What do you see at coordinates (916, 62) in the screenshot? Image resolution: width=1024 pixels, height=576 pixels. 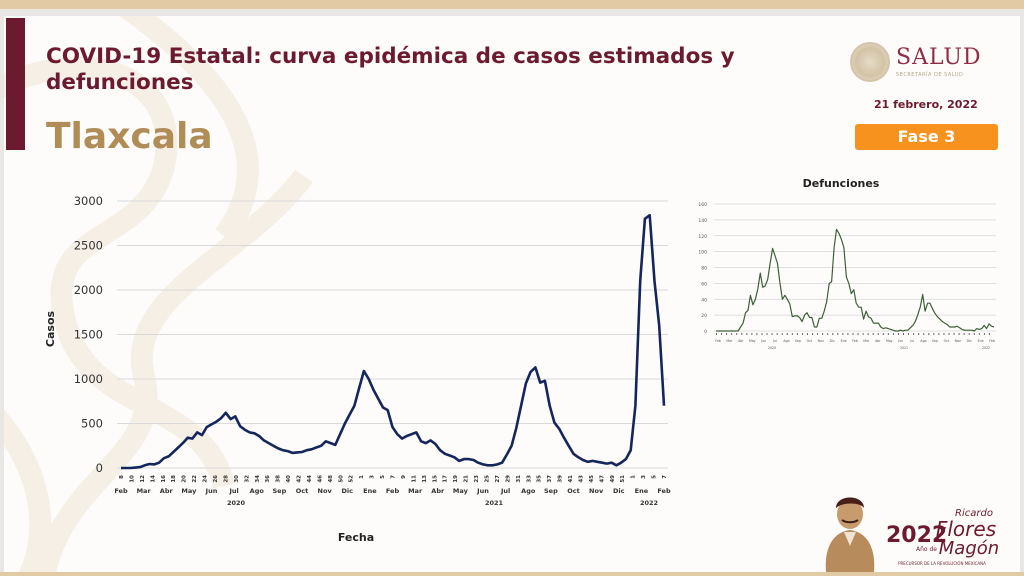 I see `salud-logo: SALUD SECRETARÍA DE SALUD` at bounding box center [916, 62].